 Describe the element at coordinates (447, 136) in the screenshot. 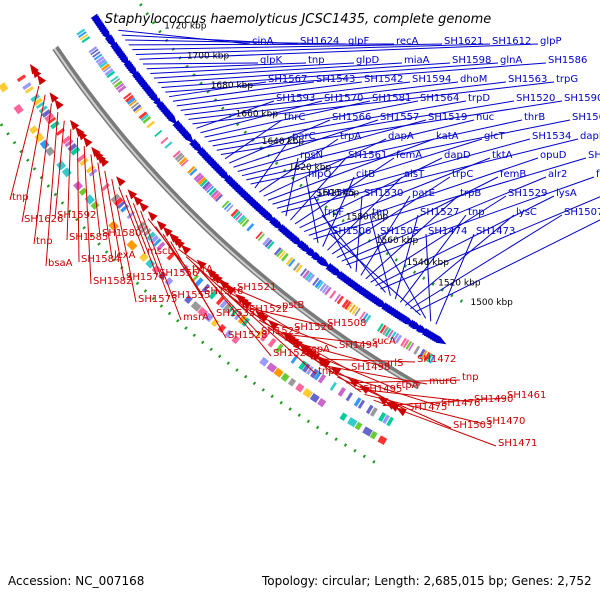

I see `forward-gene-label: katA` at that location.